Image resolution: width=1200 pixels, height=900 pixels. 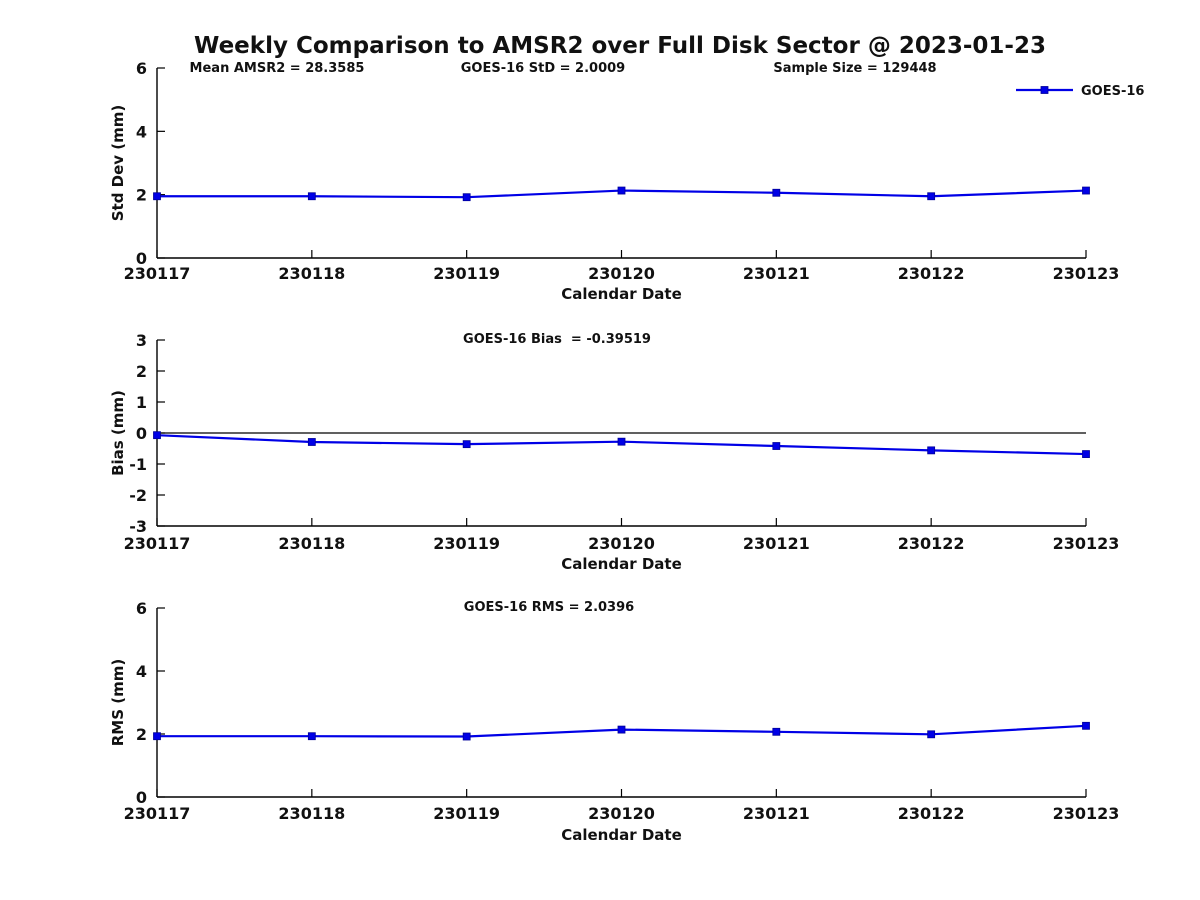 What do you see at coordinates (141, 340) in the screenshot?
I see `y-tick-label: 3` at bounding box center [141, 340].